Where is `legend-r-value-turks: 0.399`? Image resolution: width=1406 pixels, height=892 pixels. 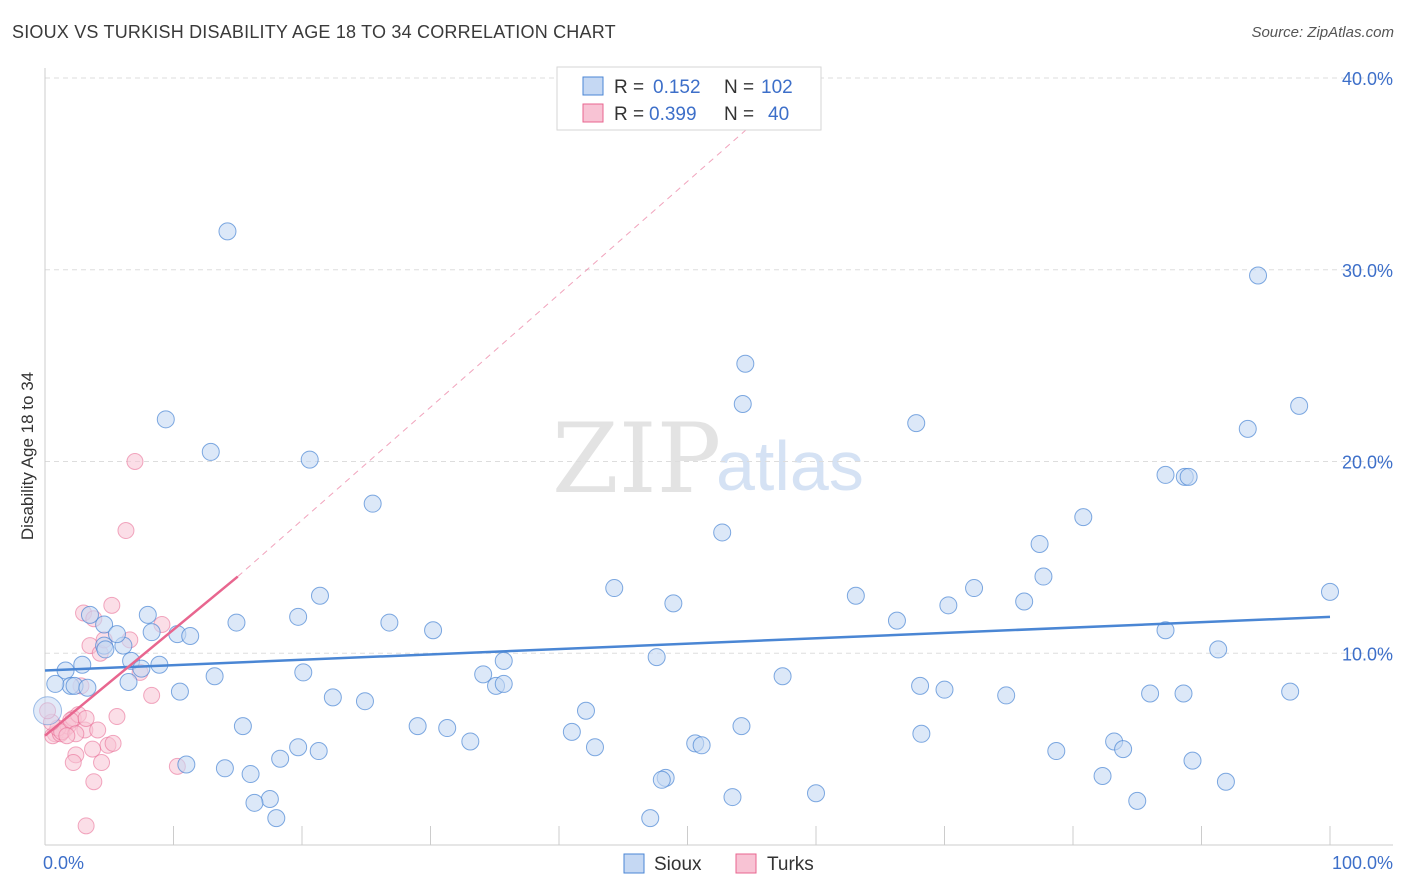
legend-r-value-turks: 0.399 is located at coordinates (673, 114).